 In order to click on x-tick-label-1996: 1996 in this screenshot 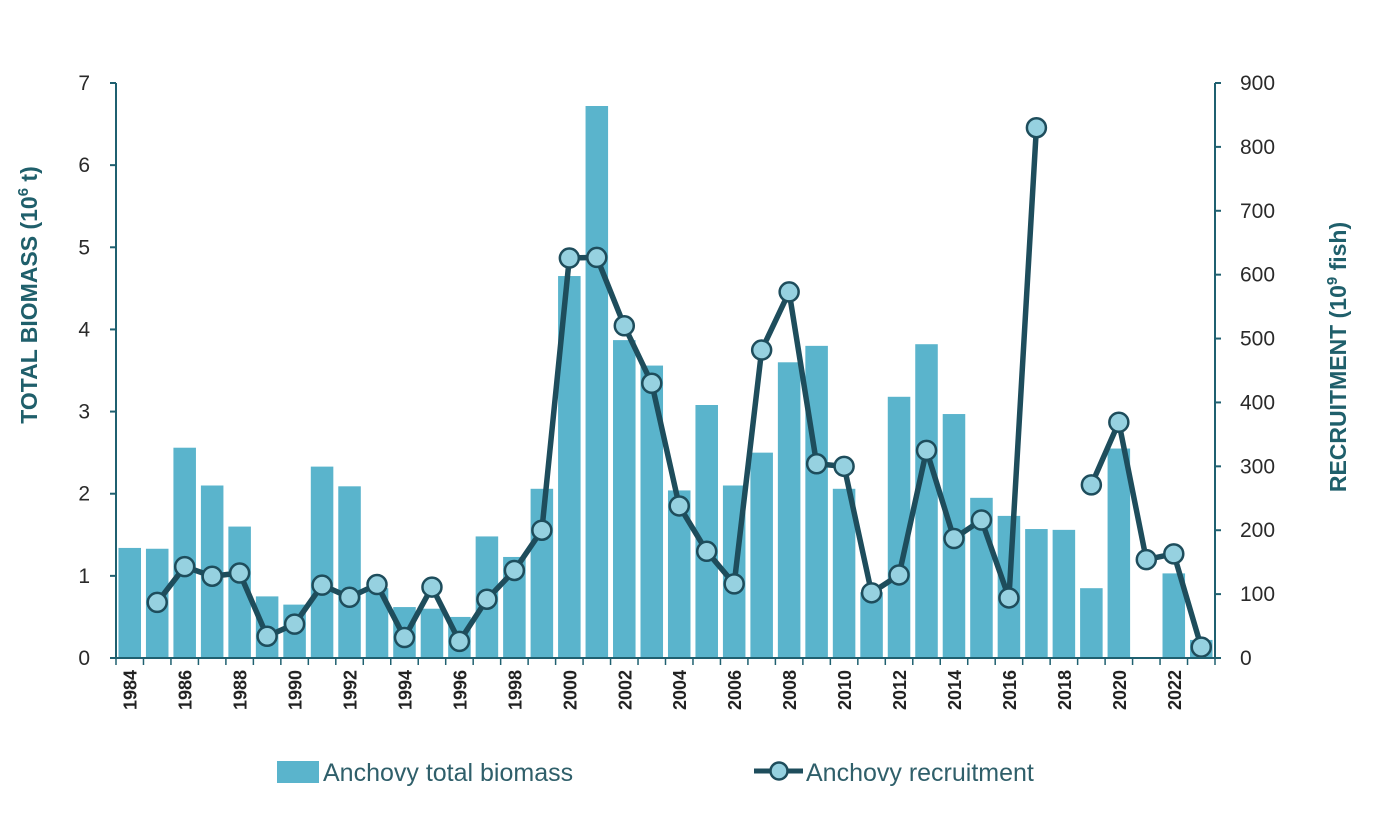, I will do `click(460, 690)`.